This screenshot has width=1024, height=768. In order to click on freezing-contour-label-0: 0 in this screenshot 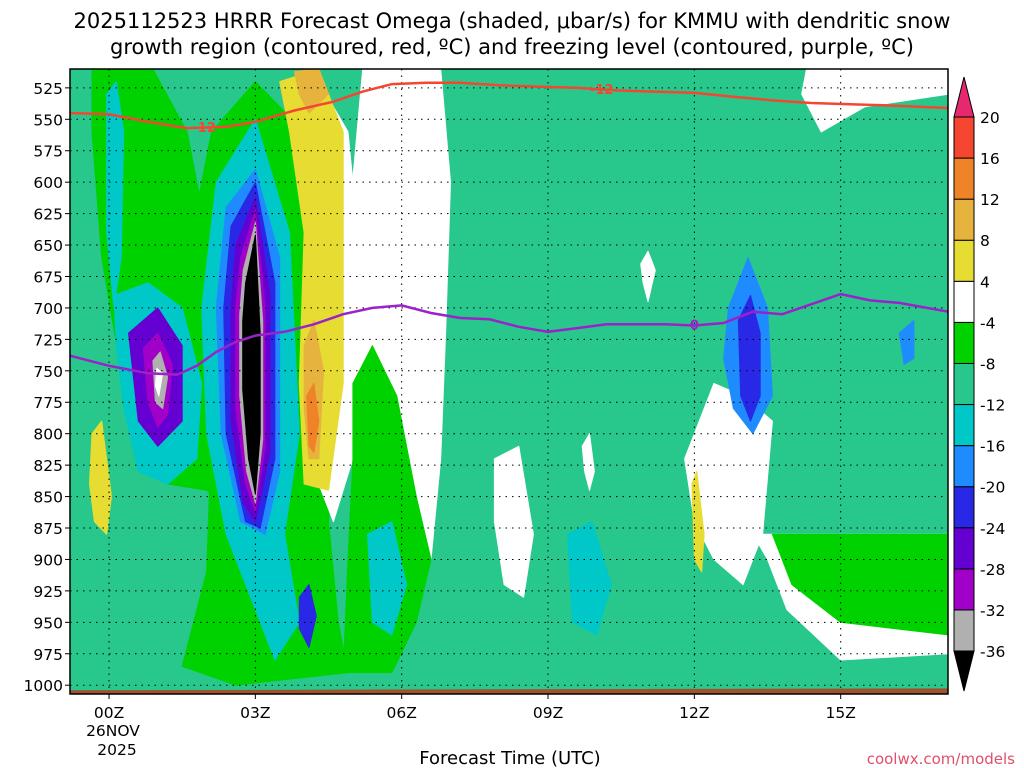, I will do `click(694, 325)`.